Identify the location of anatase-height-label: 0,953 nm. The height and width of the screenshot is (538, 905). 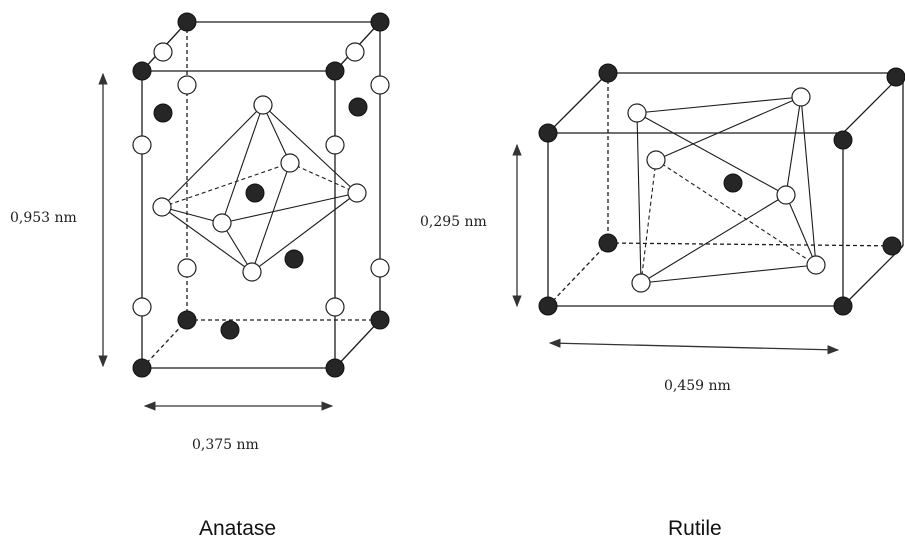
(43, 218).